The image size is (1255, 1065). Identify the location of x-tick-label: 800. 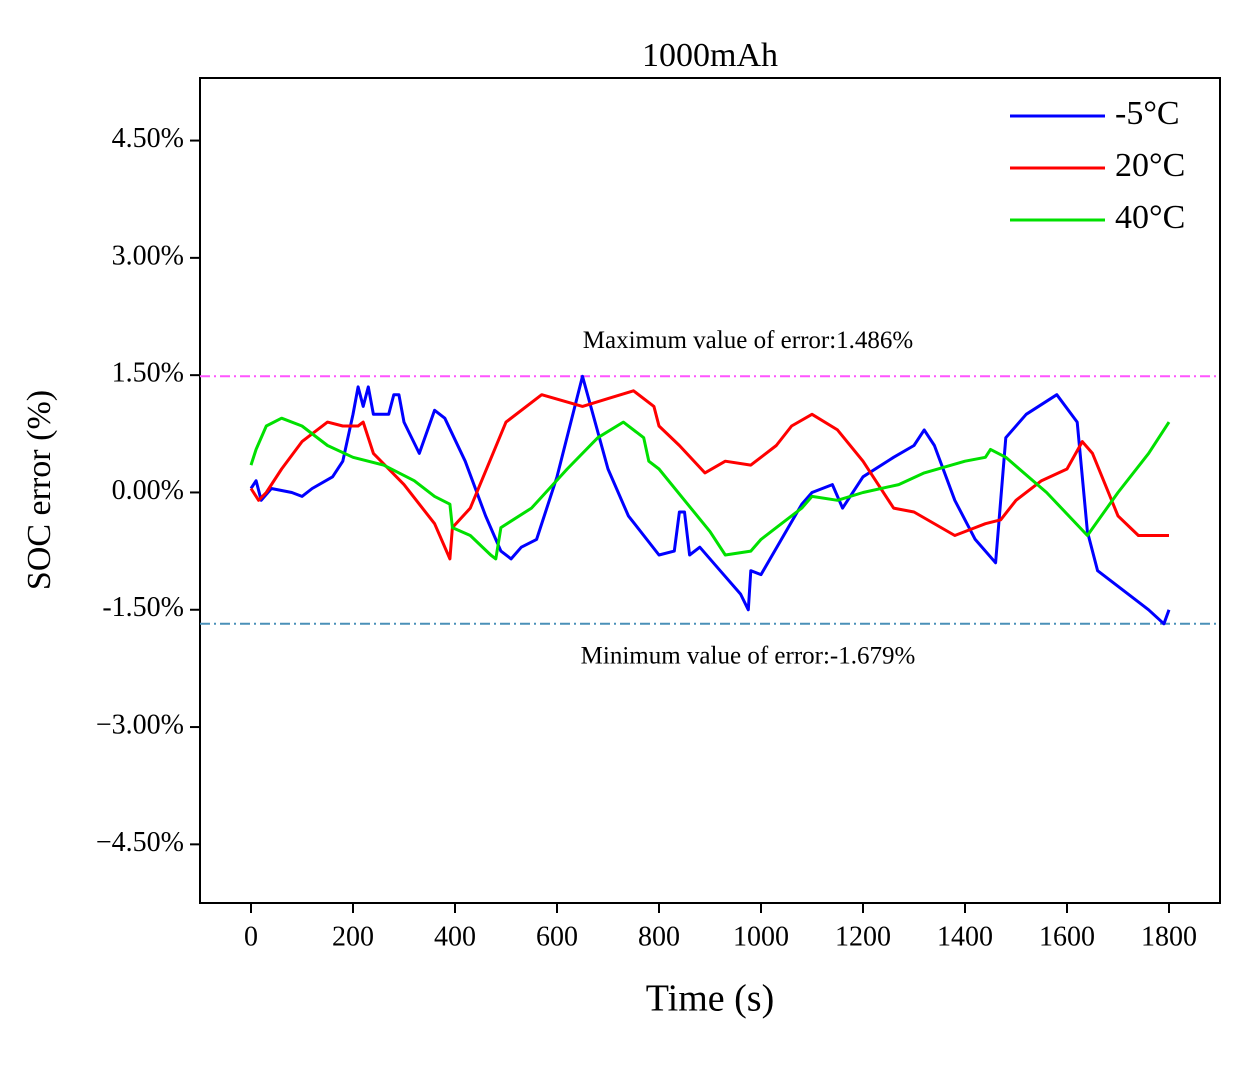
(659, 936).